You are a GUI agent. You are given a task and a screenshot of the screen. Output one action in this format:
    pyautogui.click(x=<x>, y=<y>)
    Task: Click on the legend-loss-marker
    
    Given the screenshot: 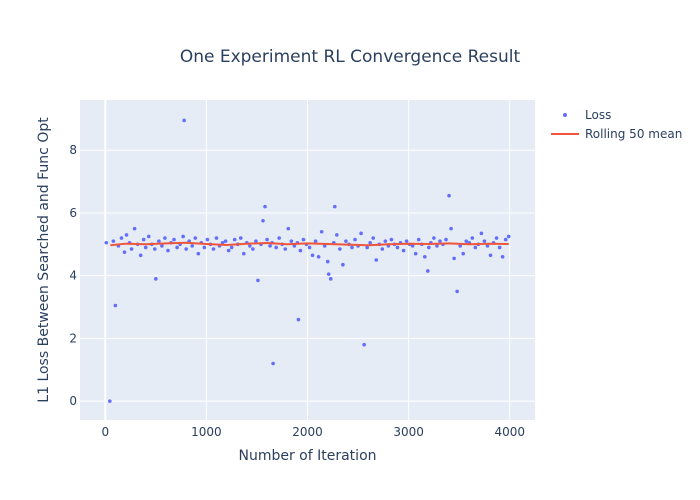 What is the action you would take?
    pyautogui.click(x=565, y=115)
    